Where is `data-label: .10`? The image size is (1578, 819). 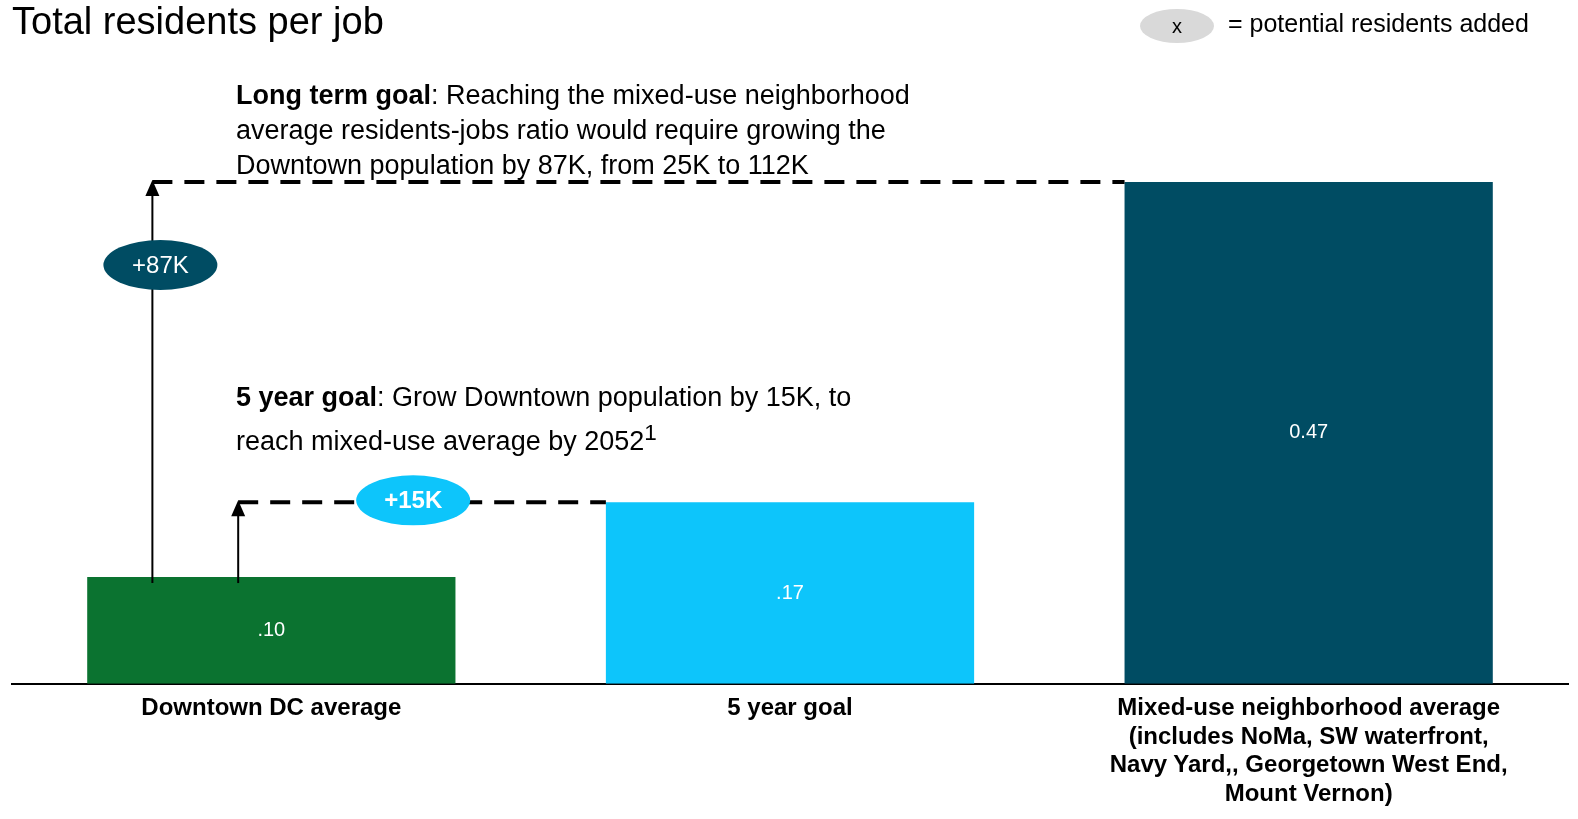
data-label: .10 is located at coordinates (271, 628).